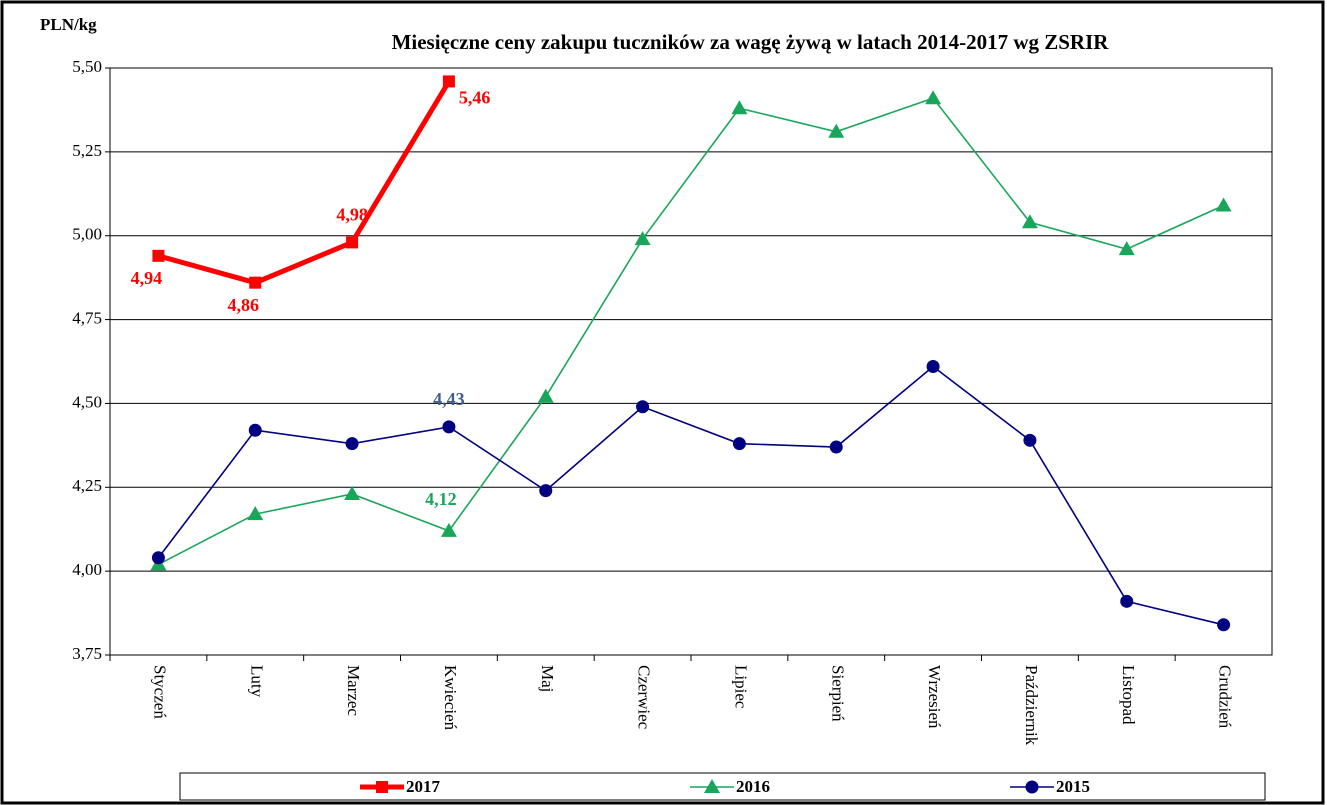  Describe the element at coordinates (644, 697) in the screenshot. I see `x-tick-label: Czerwiec` at that location.